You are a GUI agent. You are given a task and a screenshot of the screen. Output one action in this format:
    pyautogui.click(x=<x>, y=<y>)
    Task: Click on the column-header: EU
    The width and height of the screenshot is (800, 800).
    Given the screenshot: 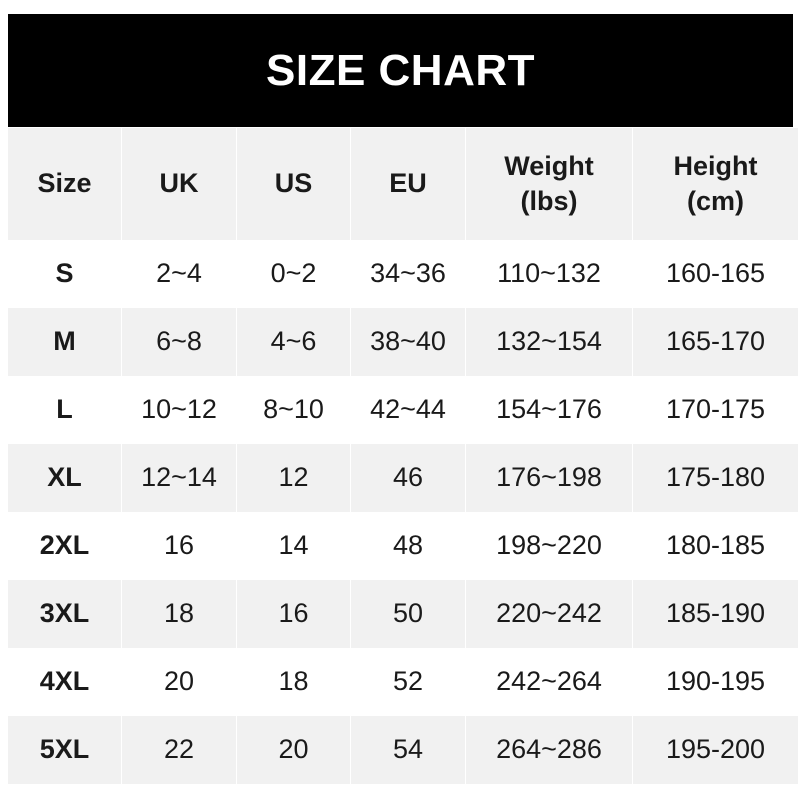 What is the action you would take?
    pyautogui.click(x=408, y=184)
    